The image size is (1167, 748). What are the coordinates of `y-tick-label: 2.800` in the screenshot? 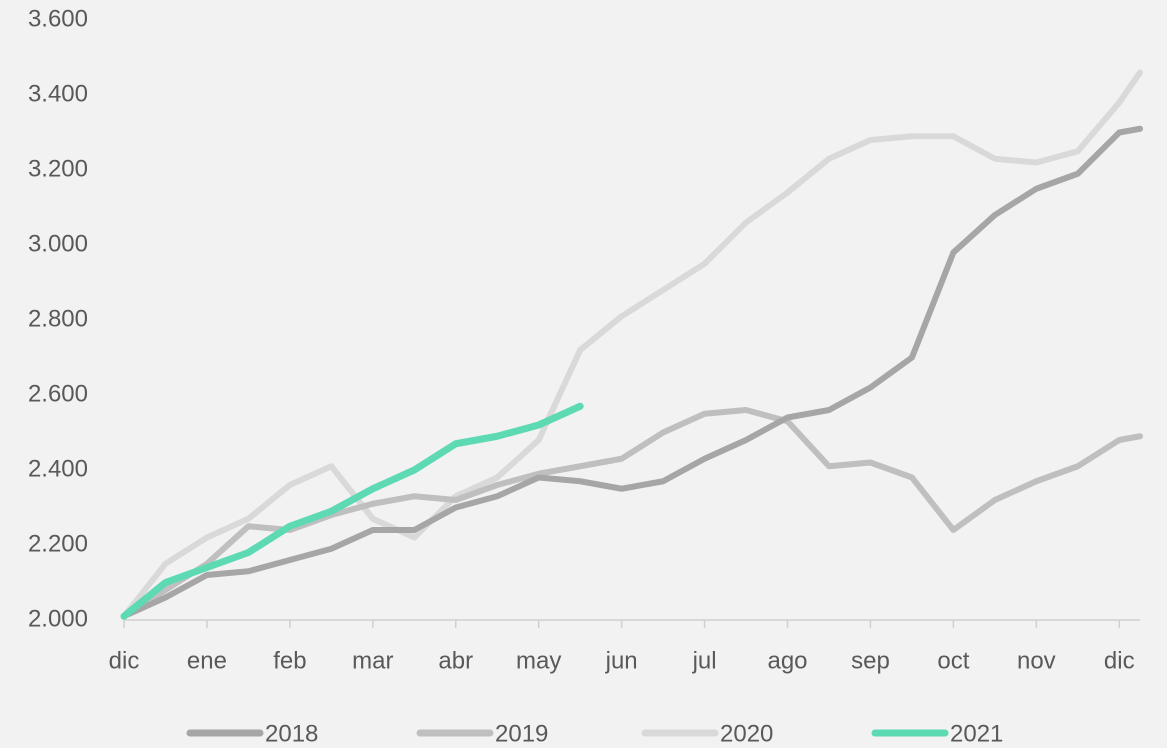 It's located at (58, 318).